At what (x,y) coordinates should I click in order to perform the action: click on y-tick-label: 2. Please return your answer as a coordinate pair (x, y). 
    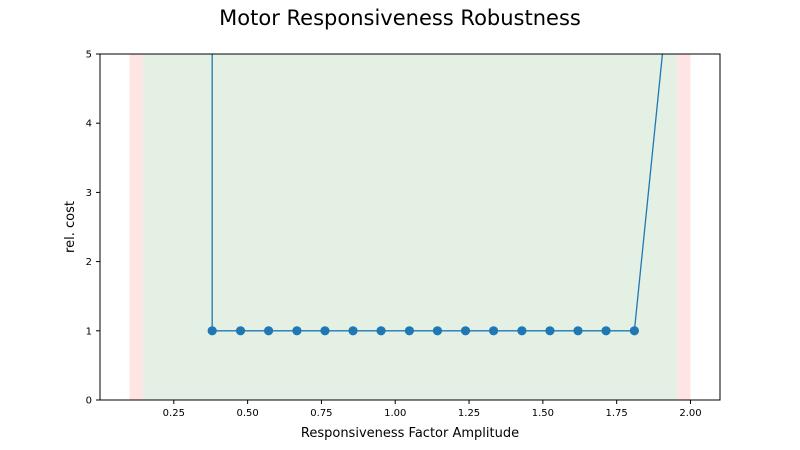
    Looking at the image, I should click on (89, 262).